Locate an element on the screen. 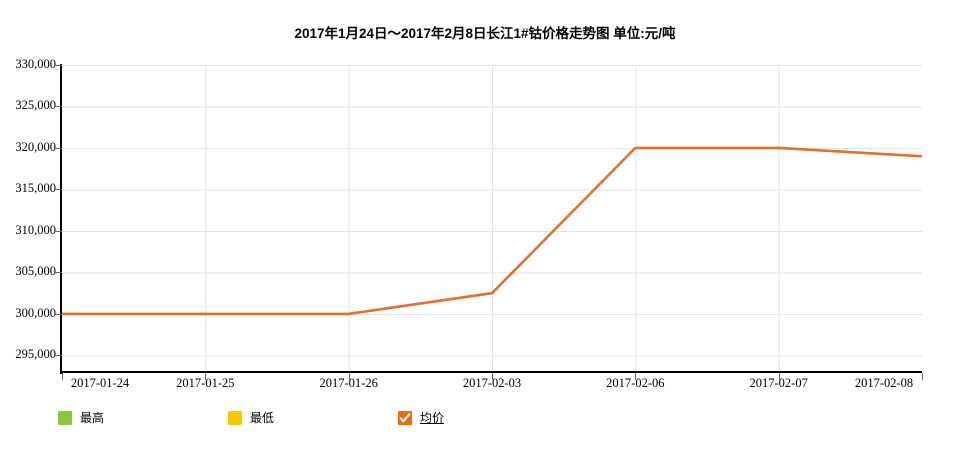 The height and width of the screenshot is (449, 970). legend-item-label: 最高 is located at coordinates (92, 418).